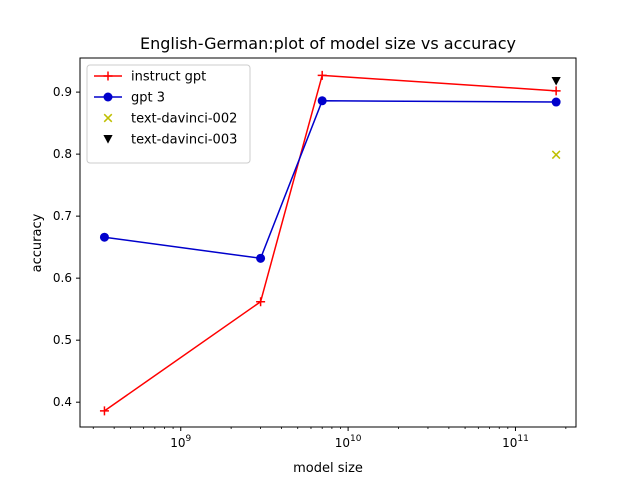  Describe the element at coordinates (148, 98) in the screenshot. I see `legend-label-gpt-3: gpt 3` at that location.